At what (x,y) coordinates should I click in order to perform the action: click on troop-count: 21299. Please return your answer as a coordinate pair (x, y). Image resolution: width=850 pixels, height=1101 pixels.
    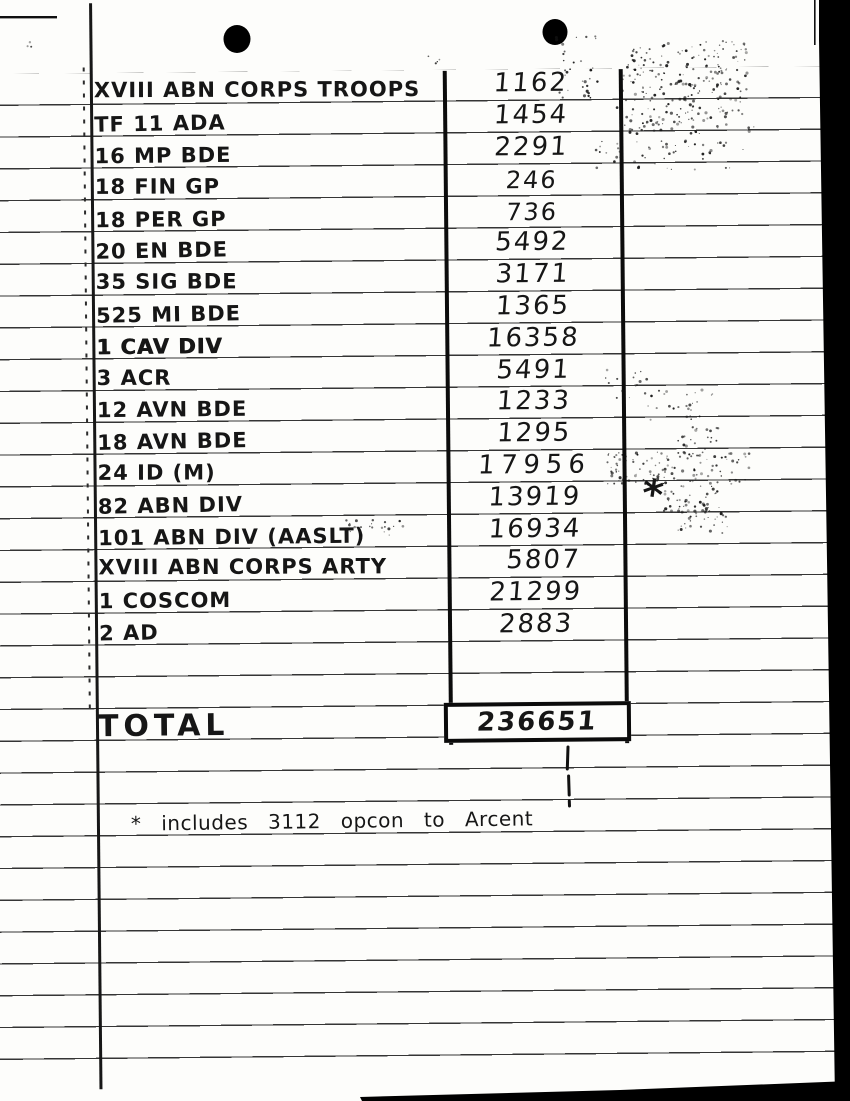
    Looking at the image, I should click on (536, 592).